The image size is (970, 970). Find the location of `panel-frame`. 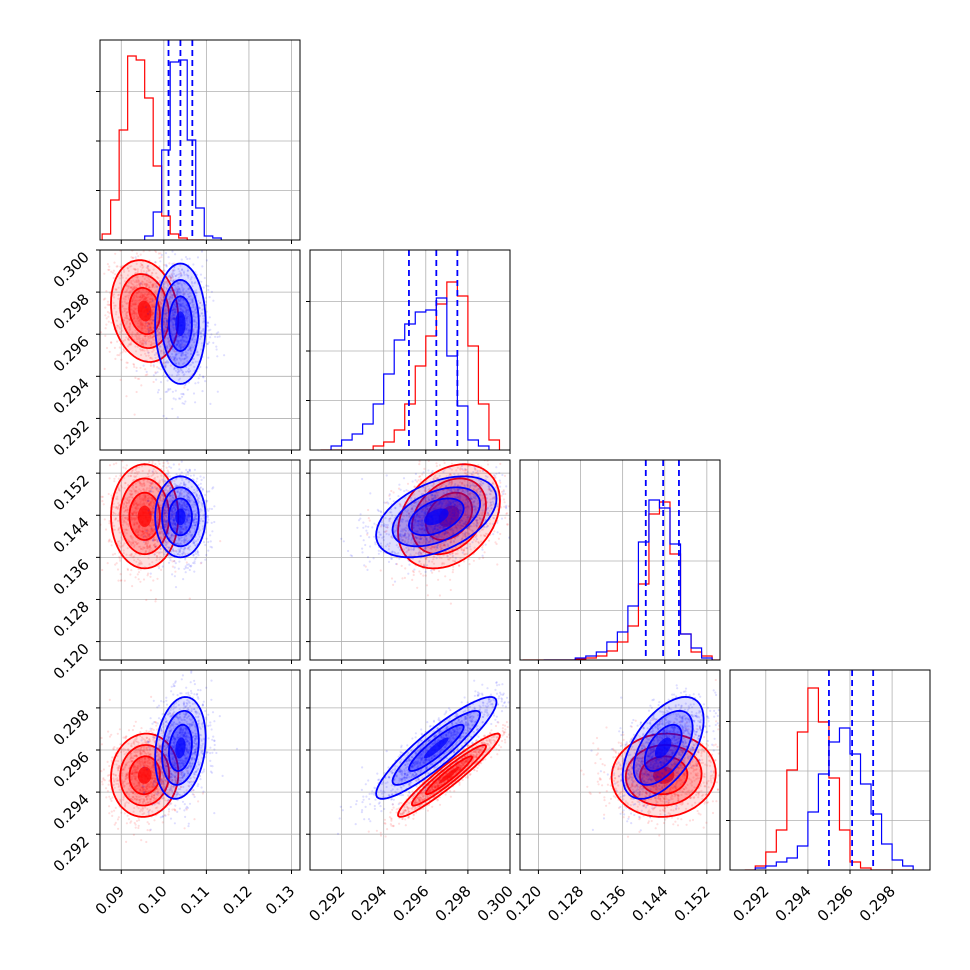

panel-frame is located at coordinates (410, 350).